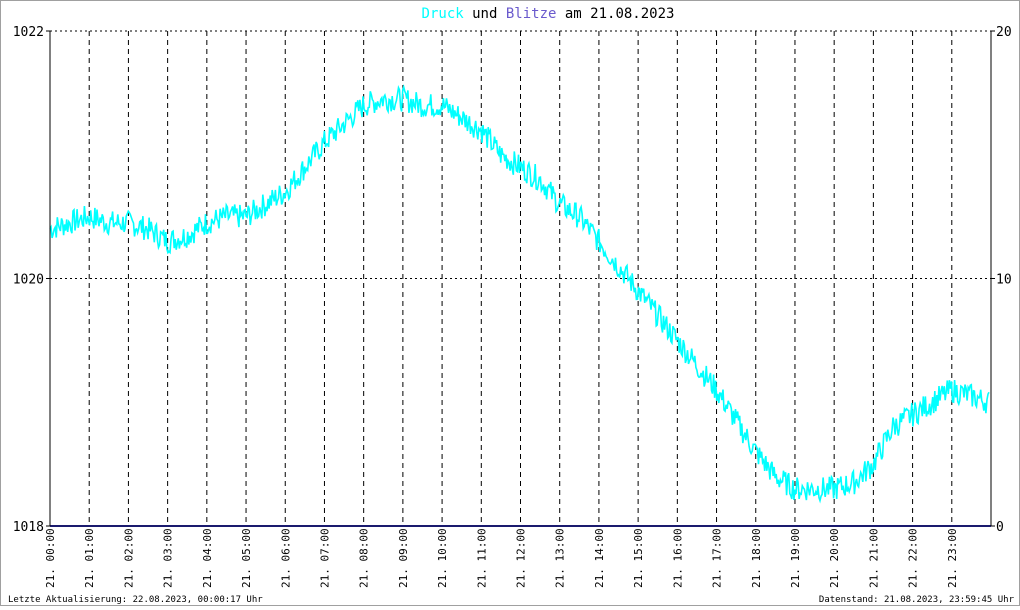 The height and width of the screenshot is (610, 1020). What do you see at coordinates (834, 558) in the screenshot?
I see `x-tick-label: 21. 20:00` at bounding box center [834, 558].